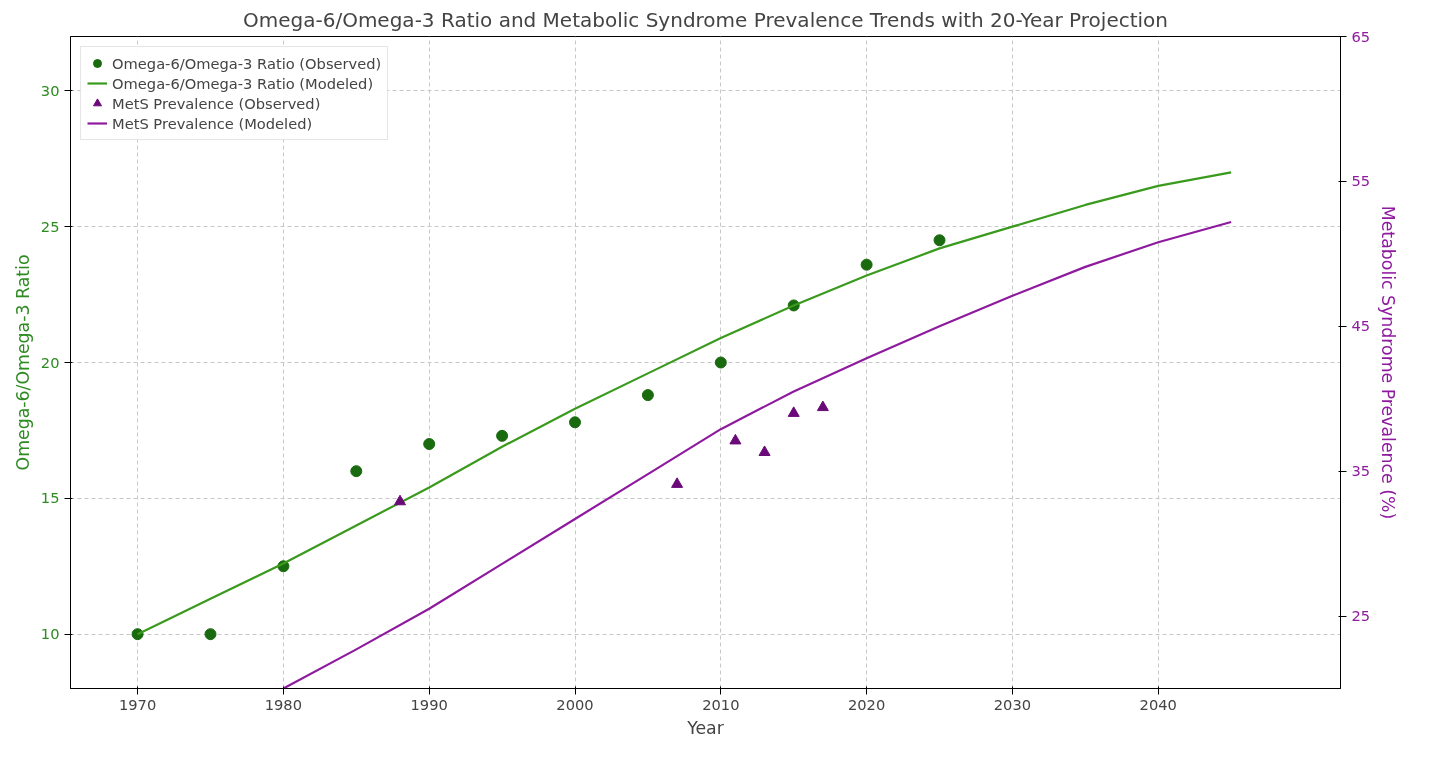 This screenshot has width=1440, height=757. Describe the element at coordinates (866, 704) in the screenshot. I see `x-tick-label: 2020` at that location.